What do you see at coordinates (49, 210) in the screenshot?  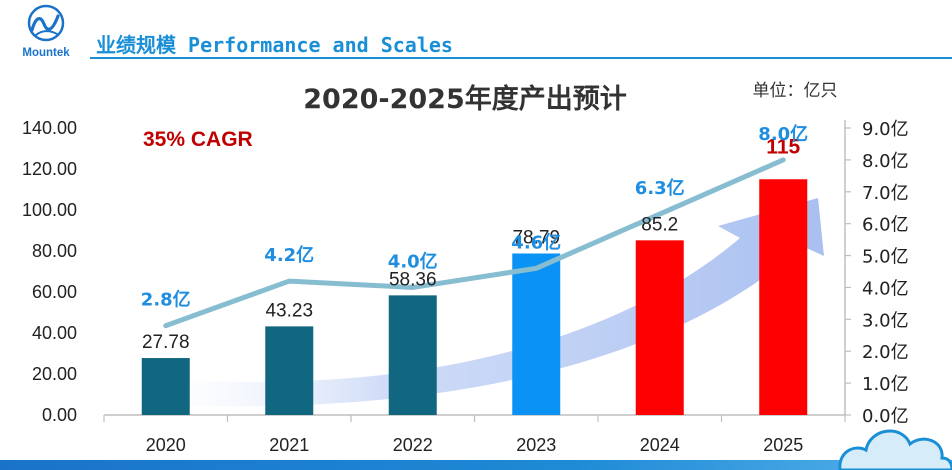 I see `y-left-tick-label: 100.00` at bounding box center [49, 210].